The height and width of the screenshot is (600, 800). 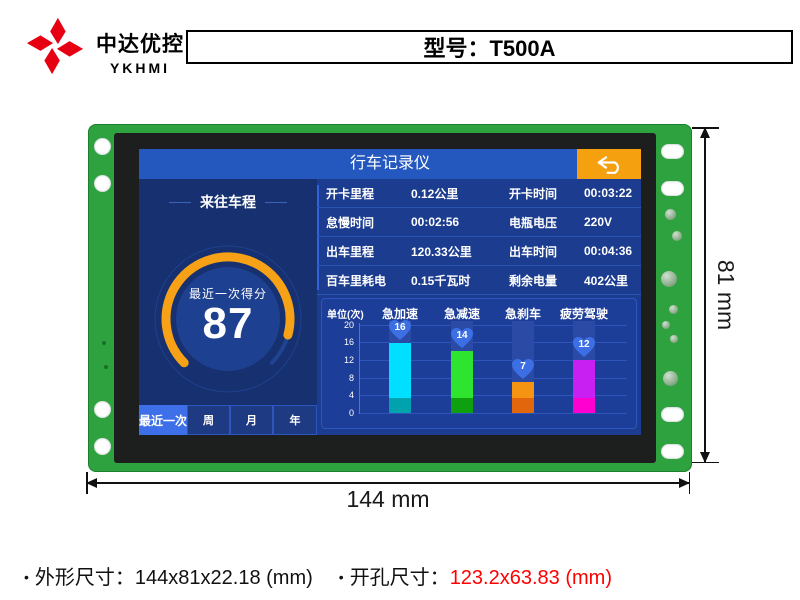 What do you see at coordinates (356, 280) in the screenshot?
I see `cell-label: 百车里耗电` at bounding box center [356, 280].